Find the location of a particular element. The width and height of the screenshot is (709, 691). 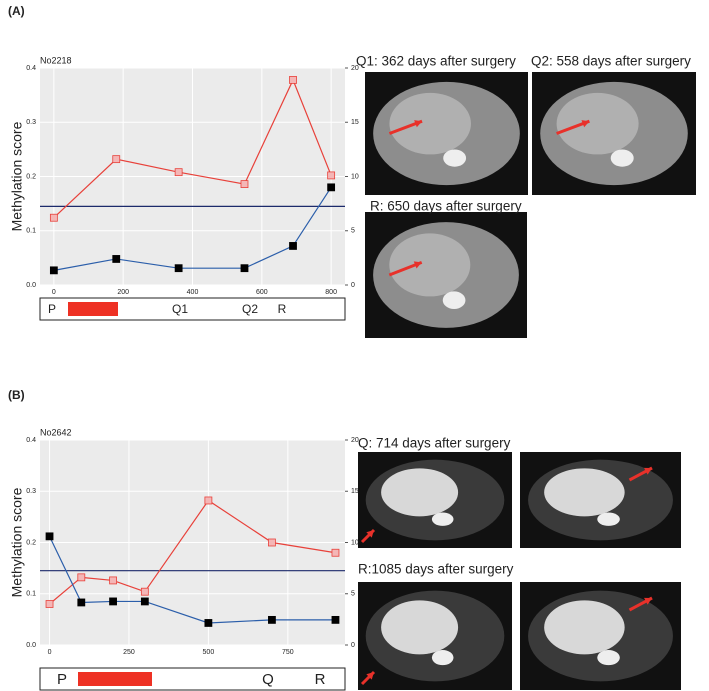

image-caption: R: 650 days after surgery is located at coordinates (446, 206).